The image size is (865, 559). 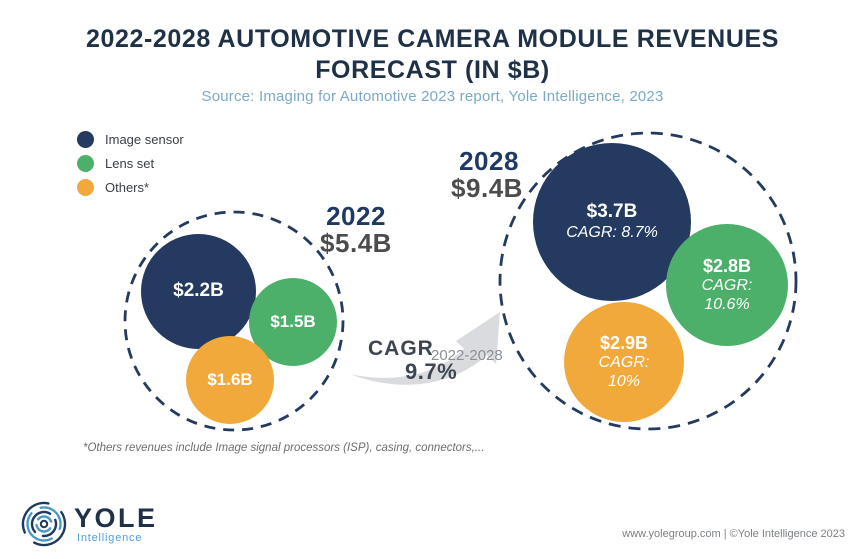 I want to click on bubble-cagr: CAGR: 10%, so click(x=624, y=371).